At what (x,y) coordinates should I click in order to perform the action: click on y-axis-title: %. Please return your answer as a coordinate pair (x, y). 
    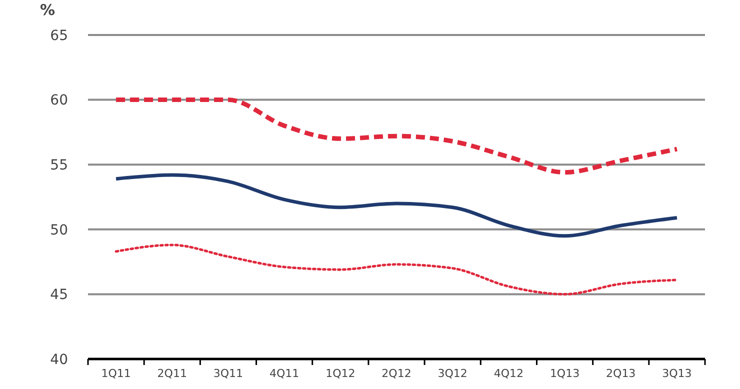
    Looking at the image, I should click on (48, 10).